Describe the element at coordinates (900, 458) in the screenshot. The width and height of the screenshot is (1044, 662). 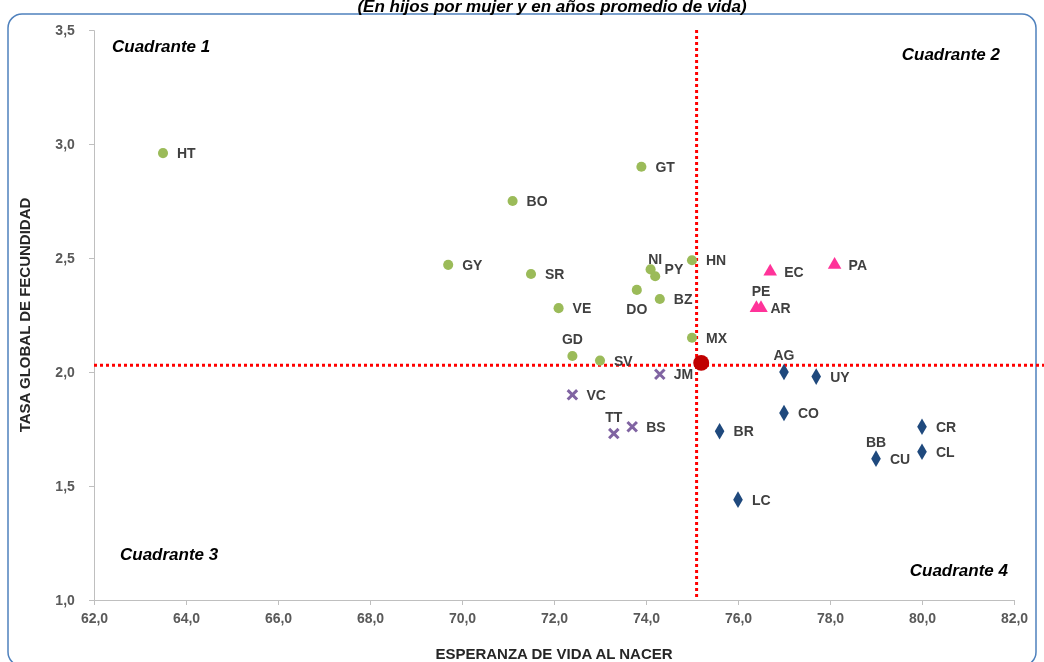
I see `annotation: CU` at that location.